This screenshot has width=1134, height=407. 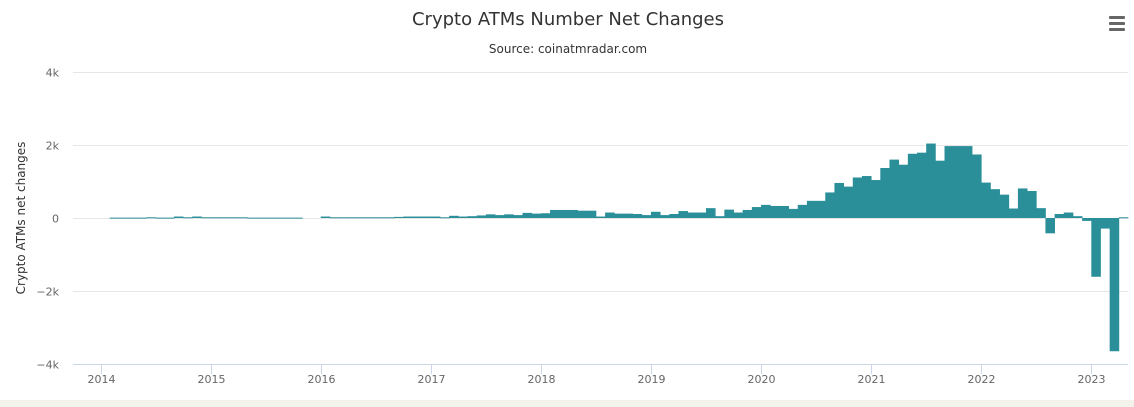 What do you see at coordinates (53, 73) in the screenshot?
I see `y-tick-label: 4k` at bounding box center [53, 73].